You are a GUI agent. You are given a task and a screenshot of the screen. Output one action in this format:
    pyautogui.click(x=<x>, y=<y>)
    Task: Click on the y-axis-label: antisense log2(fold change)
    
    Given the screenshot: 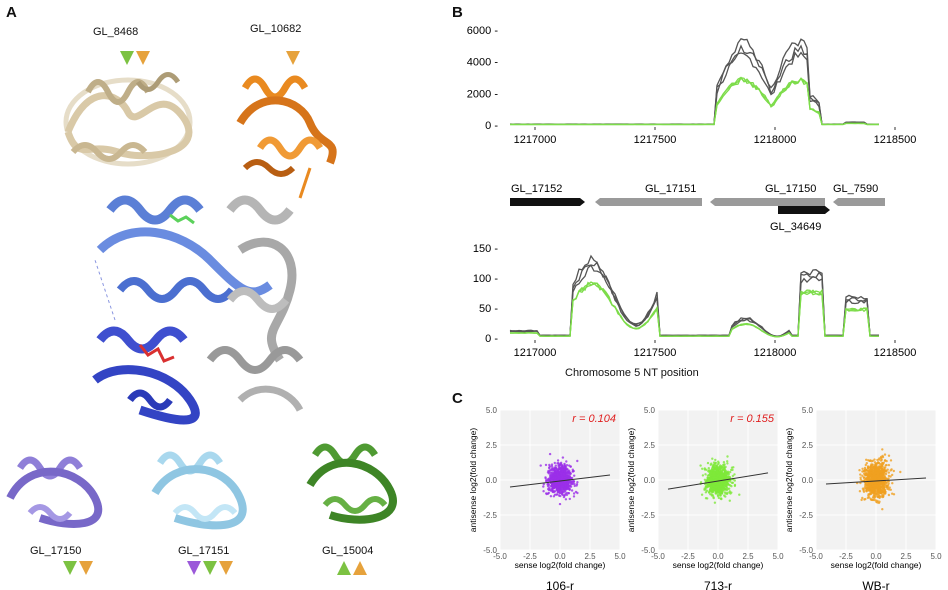 What is the action you would take?
    pyautogui.click(x=789, y=480)
    